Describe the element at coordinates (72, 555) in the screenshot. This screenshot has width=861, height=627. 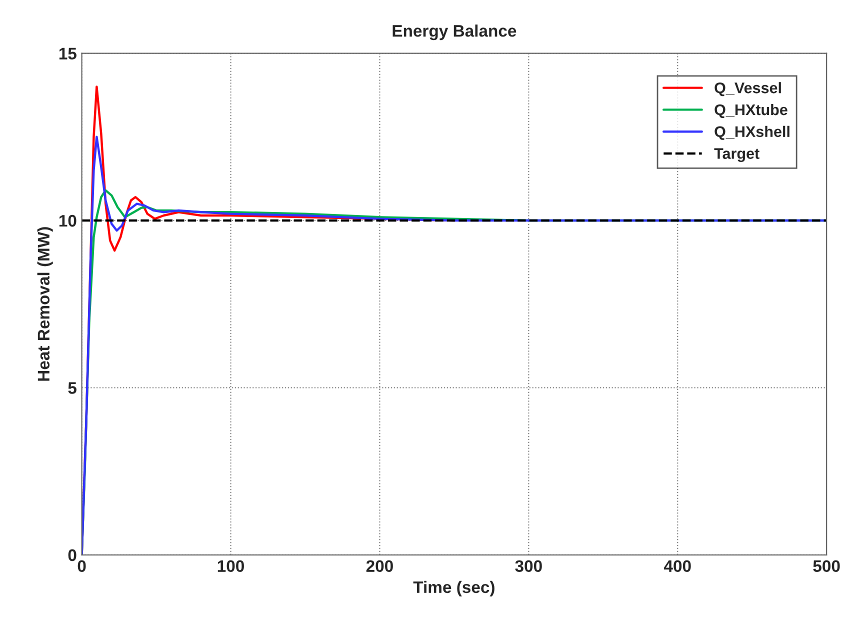
I see `y-tick-label: 0` at that location.